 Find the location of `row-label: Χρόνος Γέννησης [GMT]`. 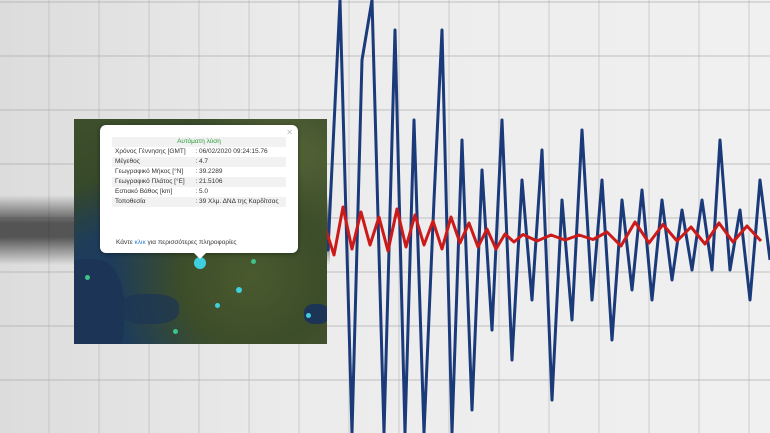

row-label: Χρόνος Γέννησης [GMT] is located at coordinates (150, 151).